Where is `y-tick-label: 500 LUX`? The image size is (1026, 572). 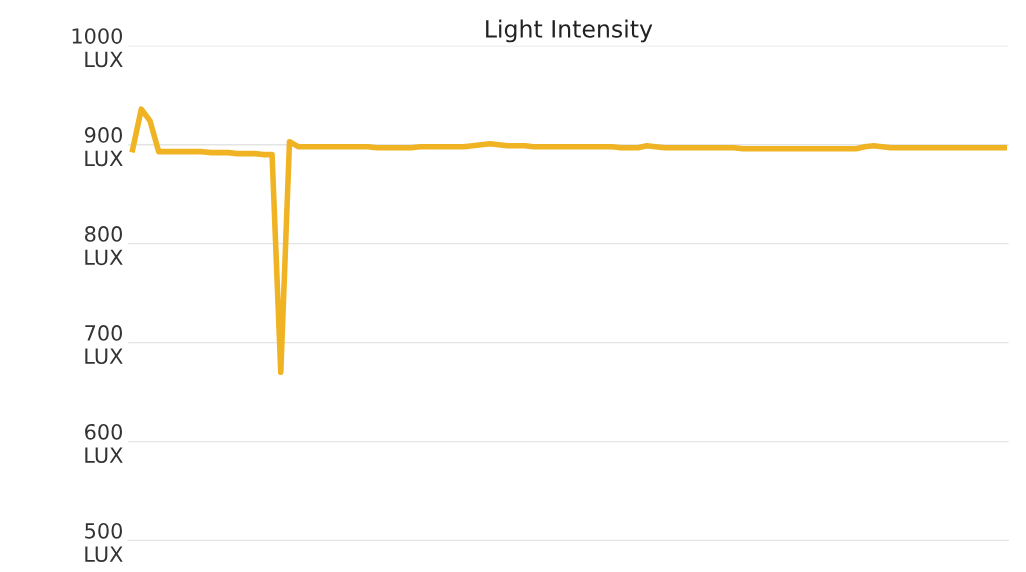
y-tick-label: 500 LUX is located at coordinates (104, 542).